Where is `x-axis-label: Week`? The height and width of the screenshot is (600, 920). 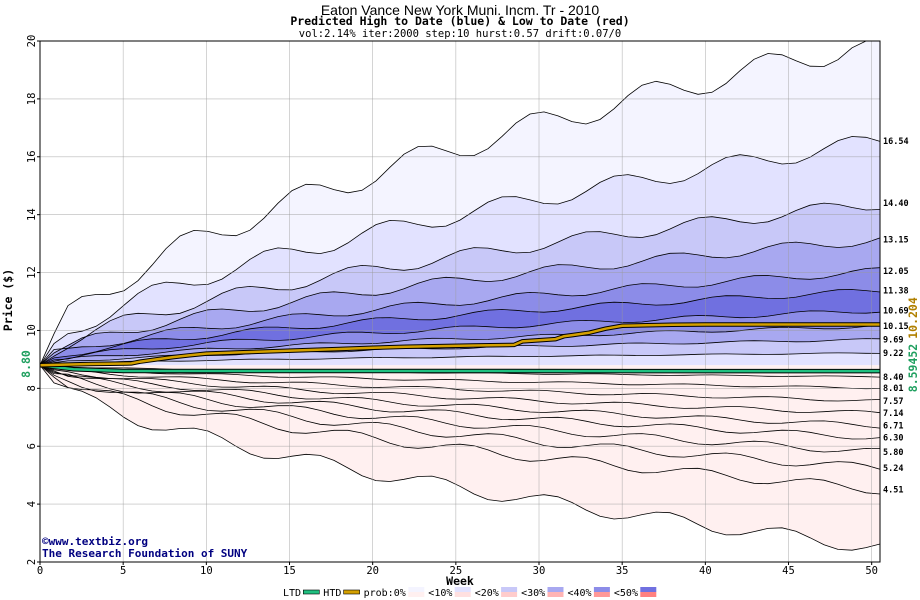
x-axis-label: Week is located at coordinates (460, 581).